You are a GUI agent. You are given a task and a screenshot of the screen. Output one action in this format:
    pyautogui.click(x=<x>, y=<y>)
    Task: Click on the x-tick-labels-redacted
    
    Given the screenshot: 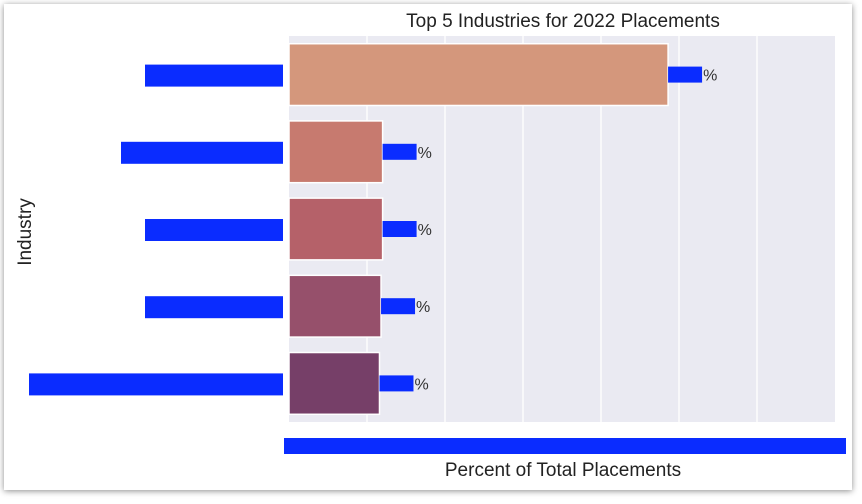 What is the action you would take?
    pyautogui.click(x=565, y=446)
    